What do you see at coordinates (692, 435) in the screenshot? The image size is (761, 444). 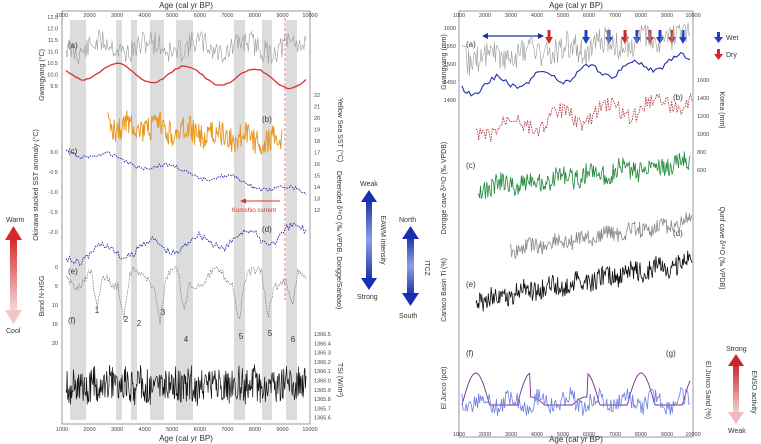 I see `right-bottom-tick-label: 10000` at bounding box center [692, 435].